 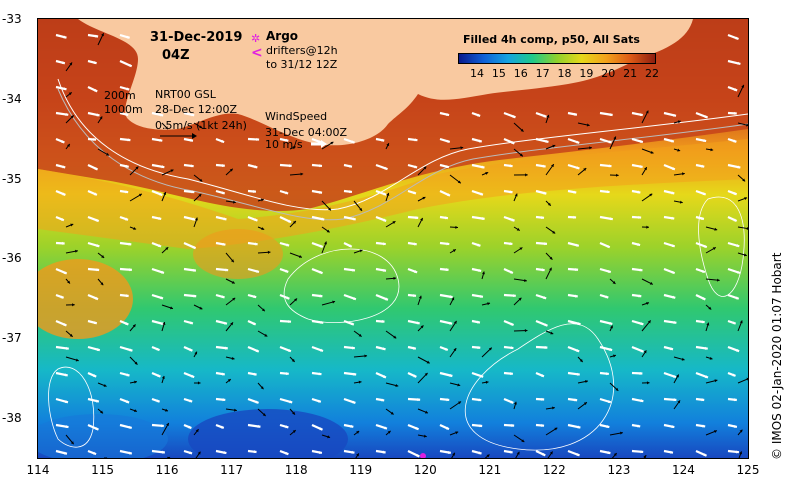 I want to click on wind-scale: 10 m/s, so click(x=284, y=144).